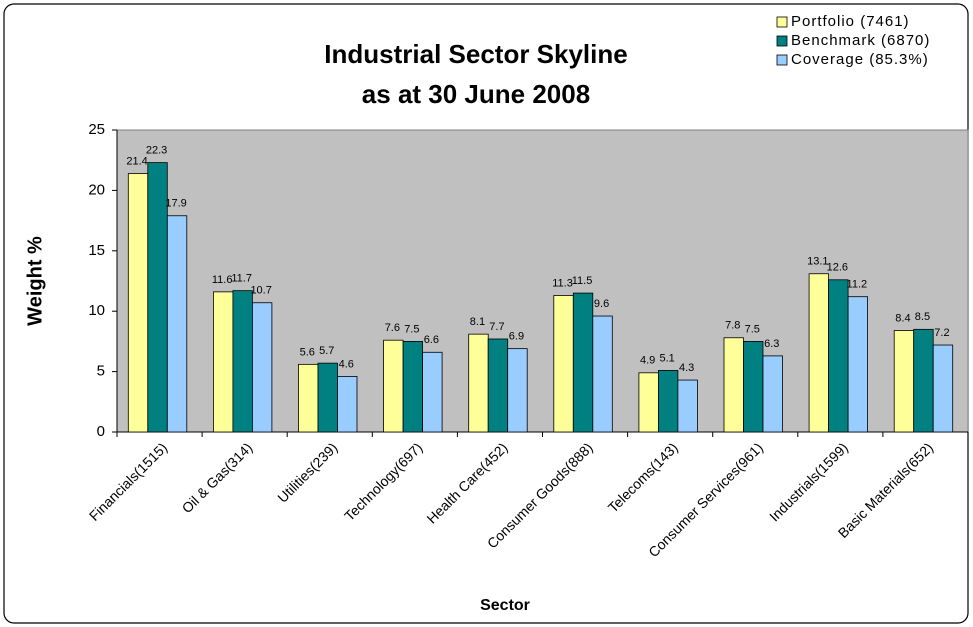  I want to click on y-tick-label: 0, so click(101, 431).